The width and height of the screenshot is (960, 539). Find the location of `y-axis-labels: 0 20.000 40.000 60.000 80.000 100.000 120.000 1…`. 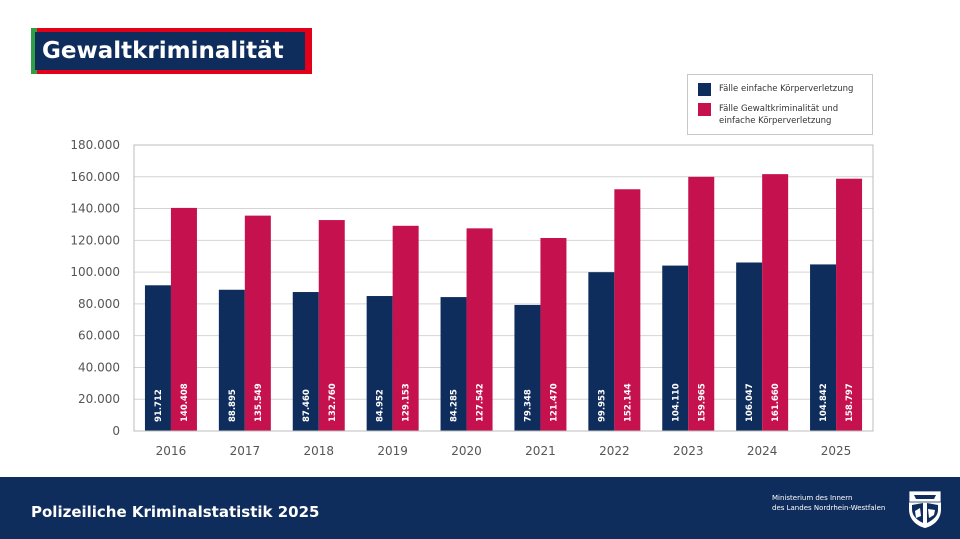

y-axis-labels: 0 20.000 40.000 60.000 80.000 100.000 120.000 1… is located at coordinates (95, 288).